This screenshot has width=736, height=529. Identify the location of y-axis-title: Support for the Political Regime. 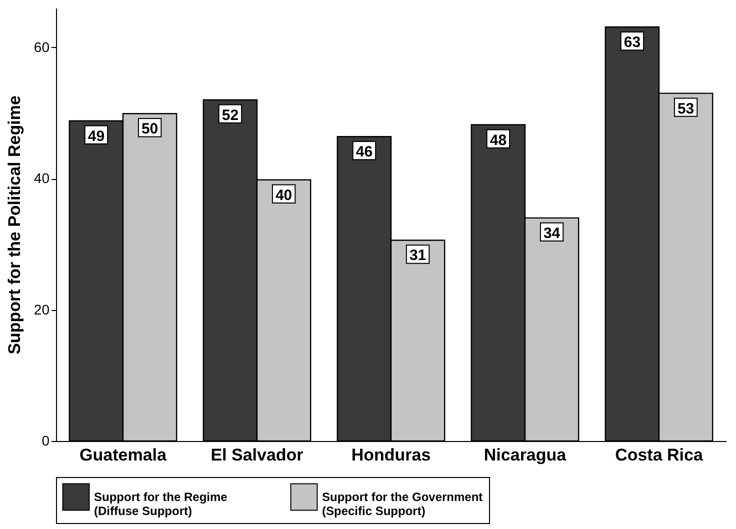
(14, 225).